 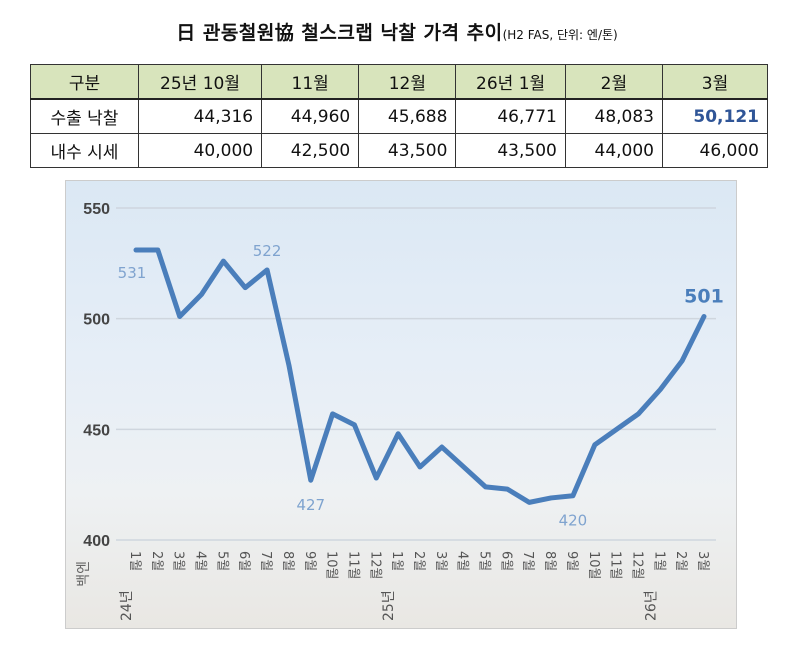 I want to click on header-cell: 구분, so click(x=84, y=82).